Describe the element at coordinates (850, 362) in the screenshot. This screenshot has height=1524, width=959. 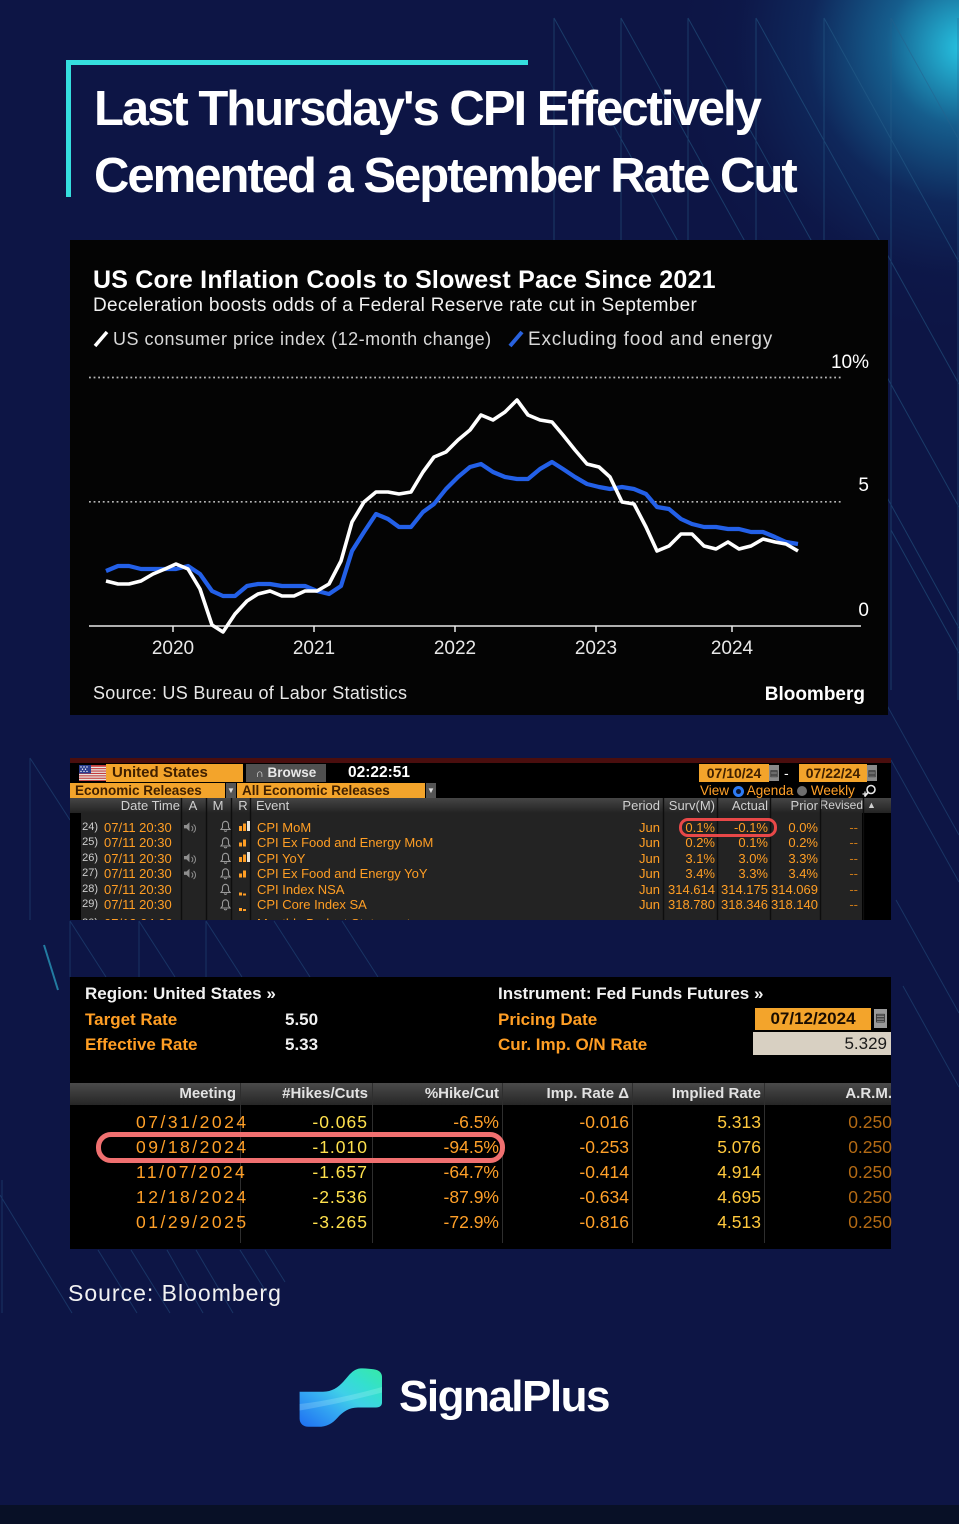
I see `svg-text: 10%` at that location.